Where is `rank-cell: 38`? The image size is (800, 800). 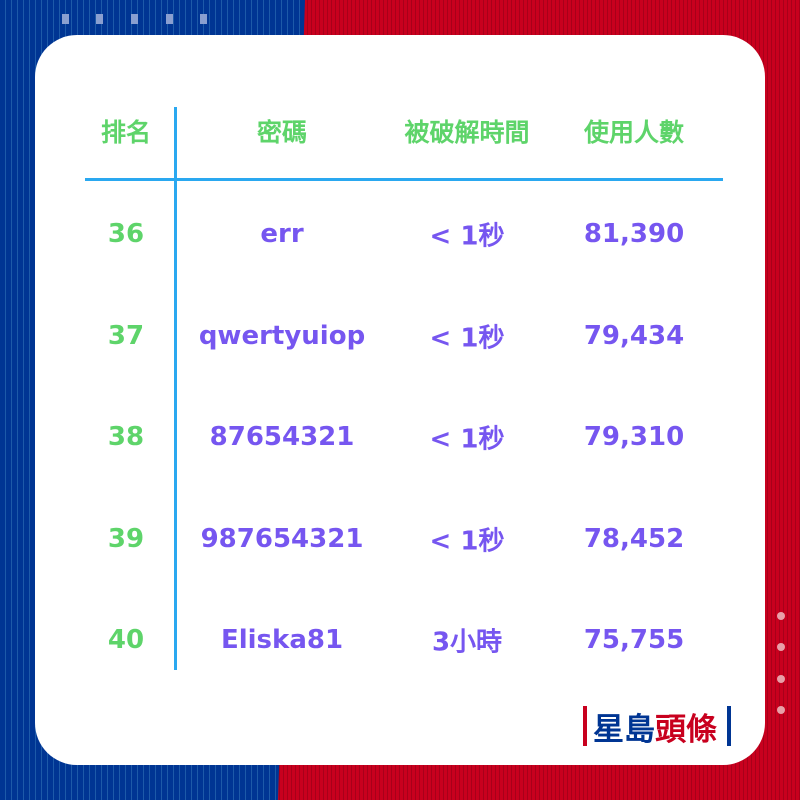 rank-cell: 38 is located at coordinates (126, 437).